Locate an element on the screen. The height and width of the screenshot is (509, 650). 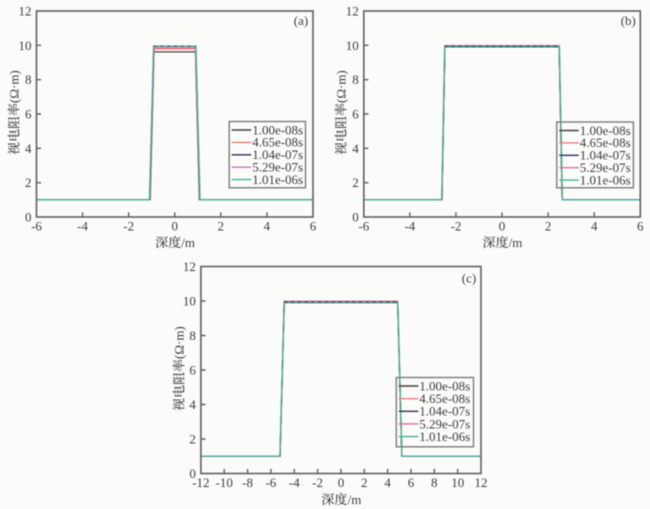
svg-text: -10 is located at coordinates (224, 482).